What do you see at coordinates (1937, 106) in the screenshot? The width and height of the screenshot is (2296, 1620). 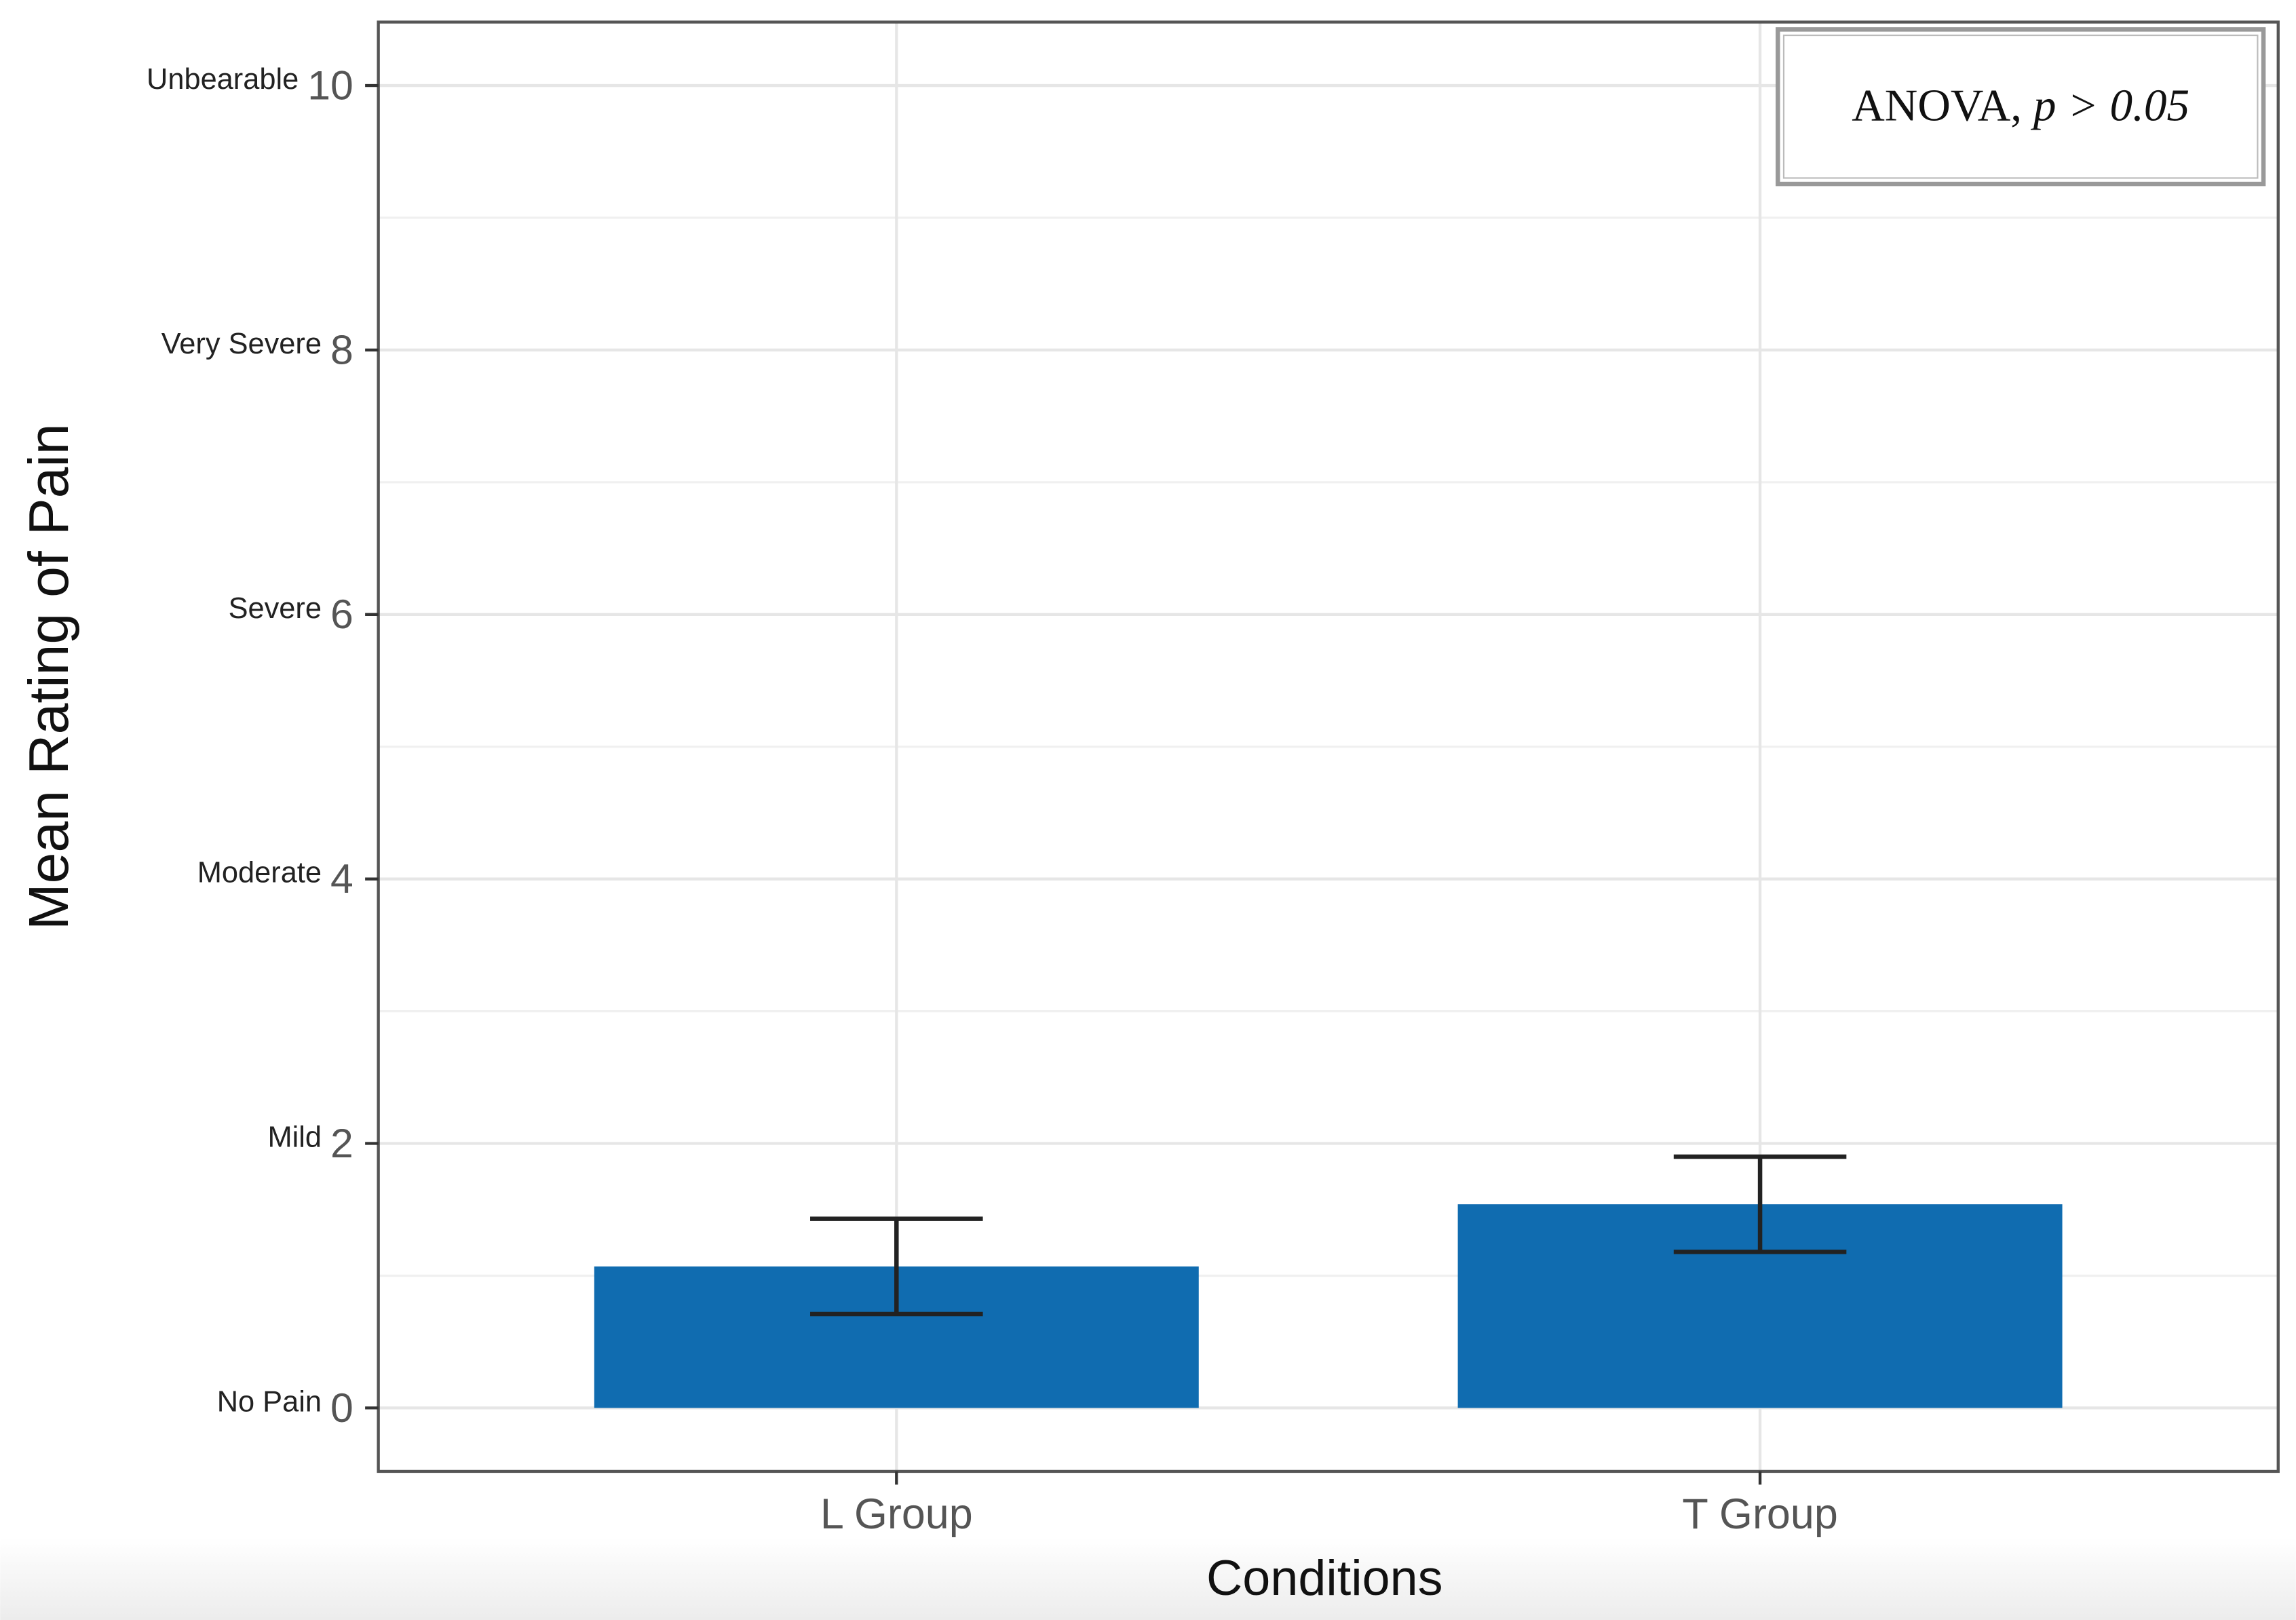 I see `annotation-text: ANOVA,` at bounding box center [1937, 106].